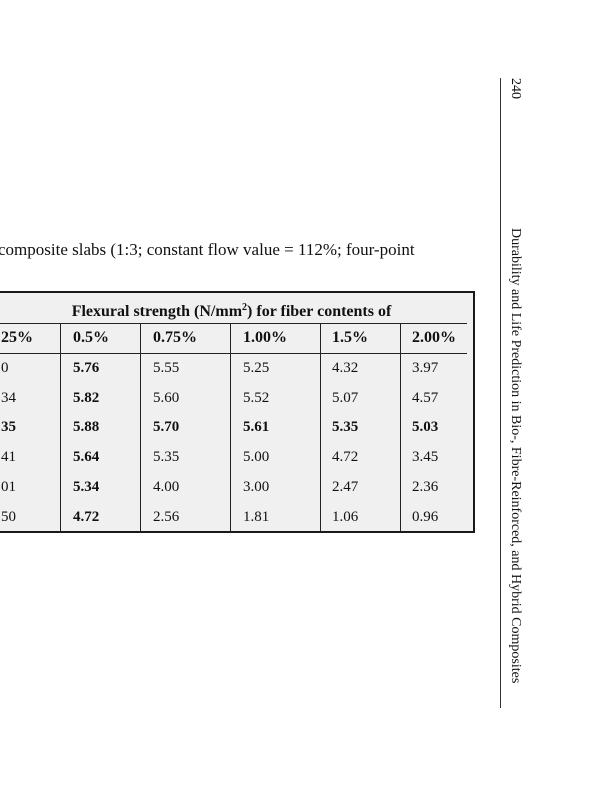 The image size is (599, 800). What do you see at coordinates (91, 337) in the screenshot?
I see `column-header: 0.5%` at bounding box center [91, 337].